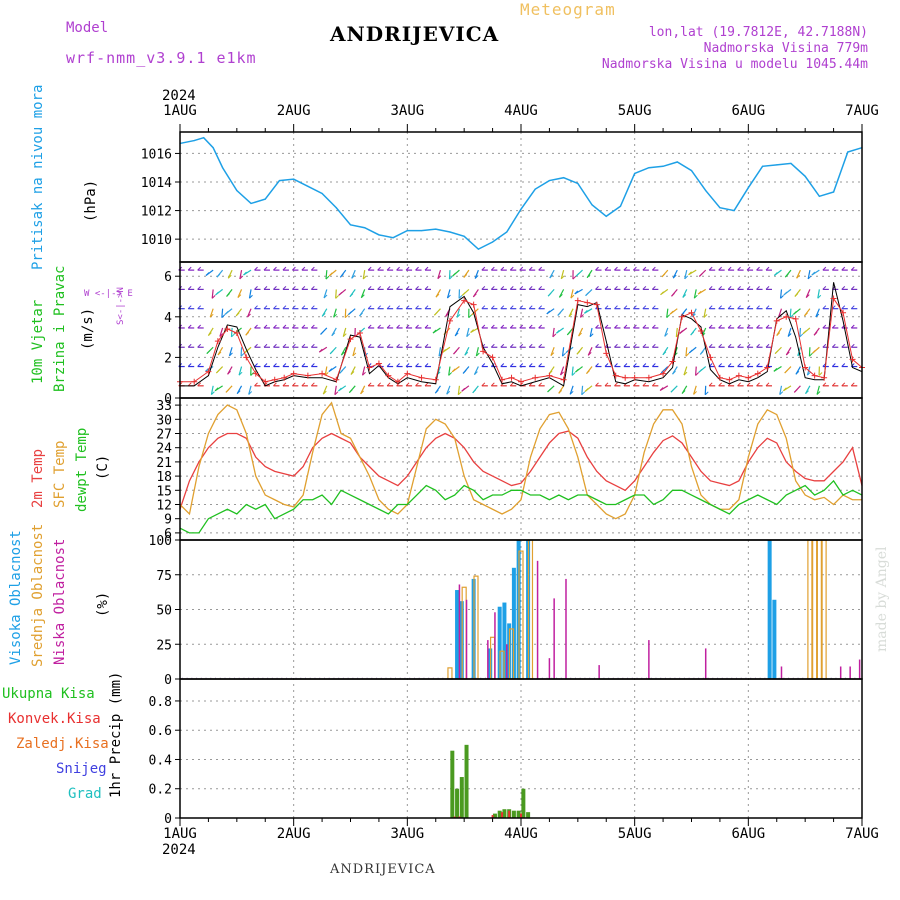 This screenshot has height=900, width=900. I want to click on cloud-mid-bar, so click(450, 673).